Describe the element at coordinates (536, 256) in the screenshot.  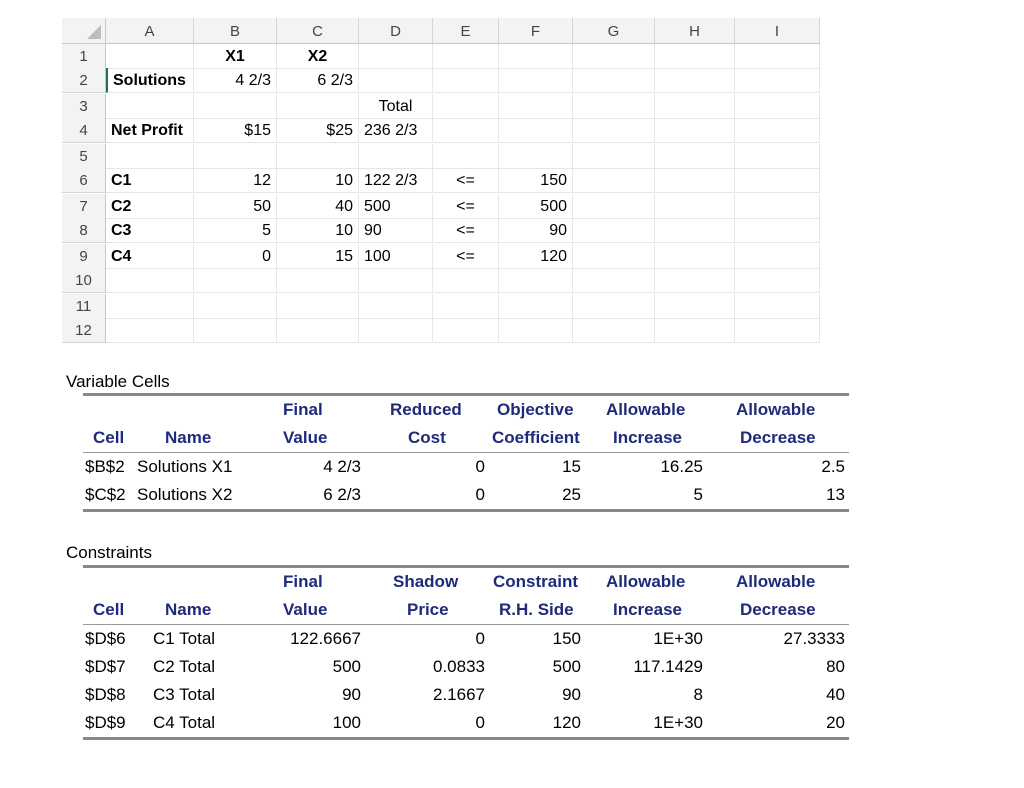
I see `constraint-rhs-cell: 120` at that location.